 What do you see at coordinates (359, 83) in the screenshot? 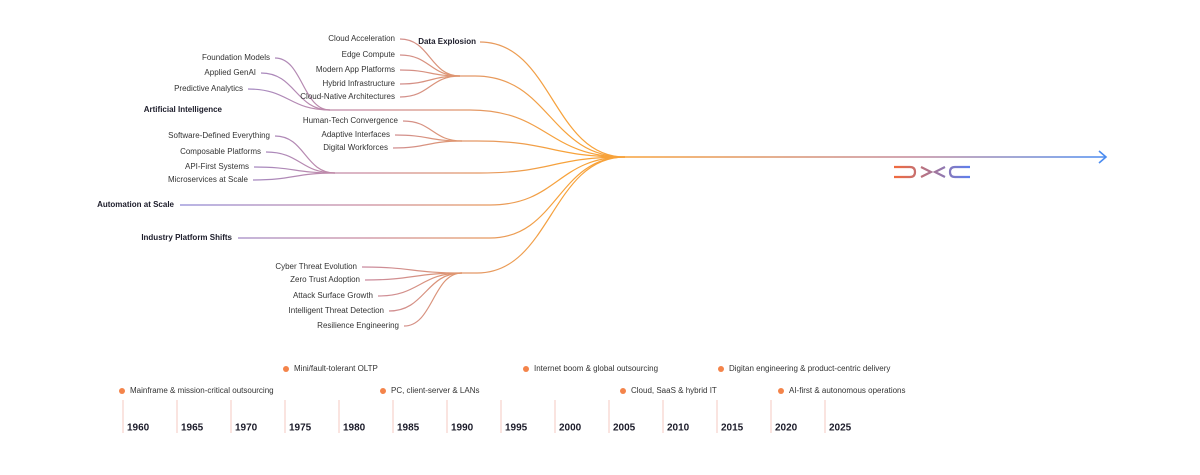
I see `item-label: Hybrid Infrastructure` at bounding box center [359, 83].